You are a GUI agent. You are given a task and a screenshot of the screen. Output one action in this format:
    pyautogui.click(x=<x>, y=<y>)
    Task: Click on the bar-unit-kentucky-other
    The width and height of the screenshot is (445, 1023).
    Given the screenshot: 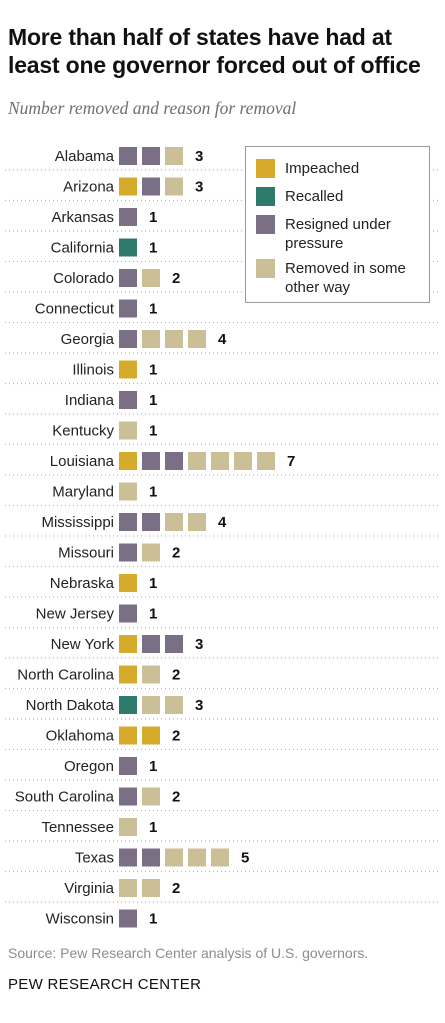 What is the action you would take?
    pyautogui.click(x=128, y=430)
    